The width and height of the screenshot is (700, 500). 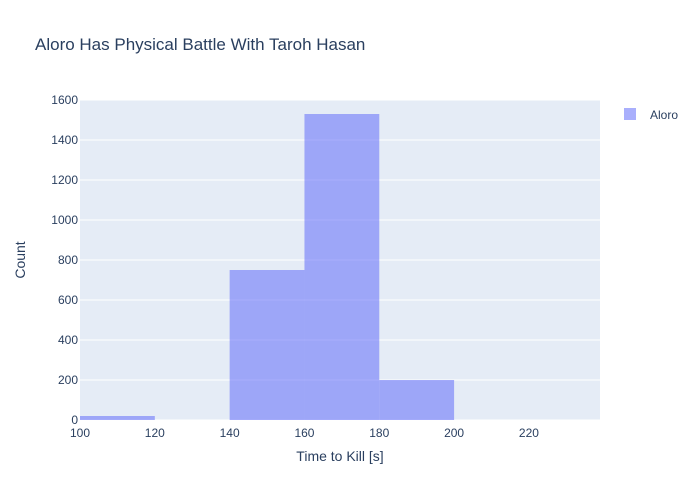 What do you see at coordinates (20, 259) in the screenshot?
I see `y-axis-label: Count` at bounding box center [20, 259].